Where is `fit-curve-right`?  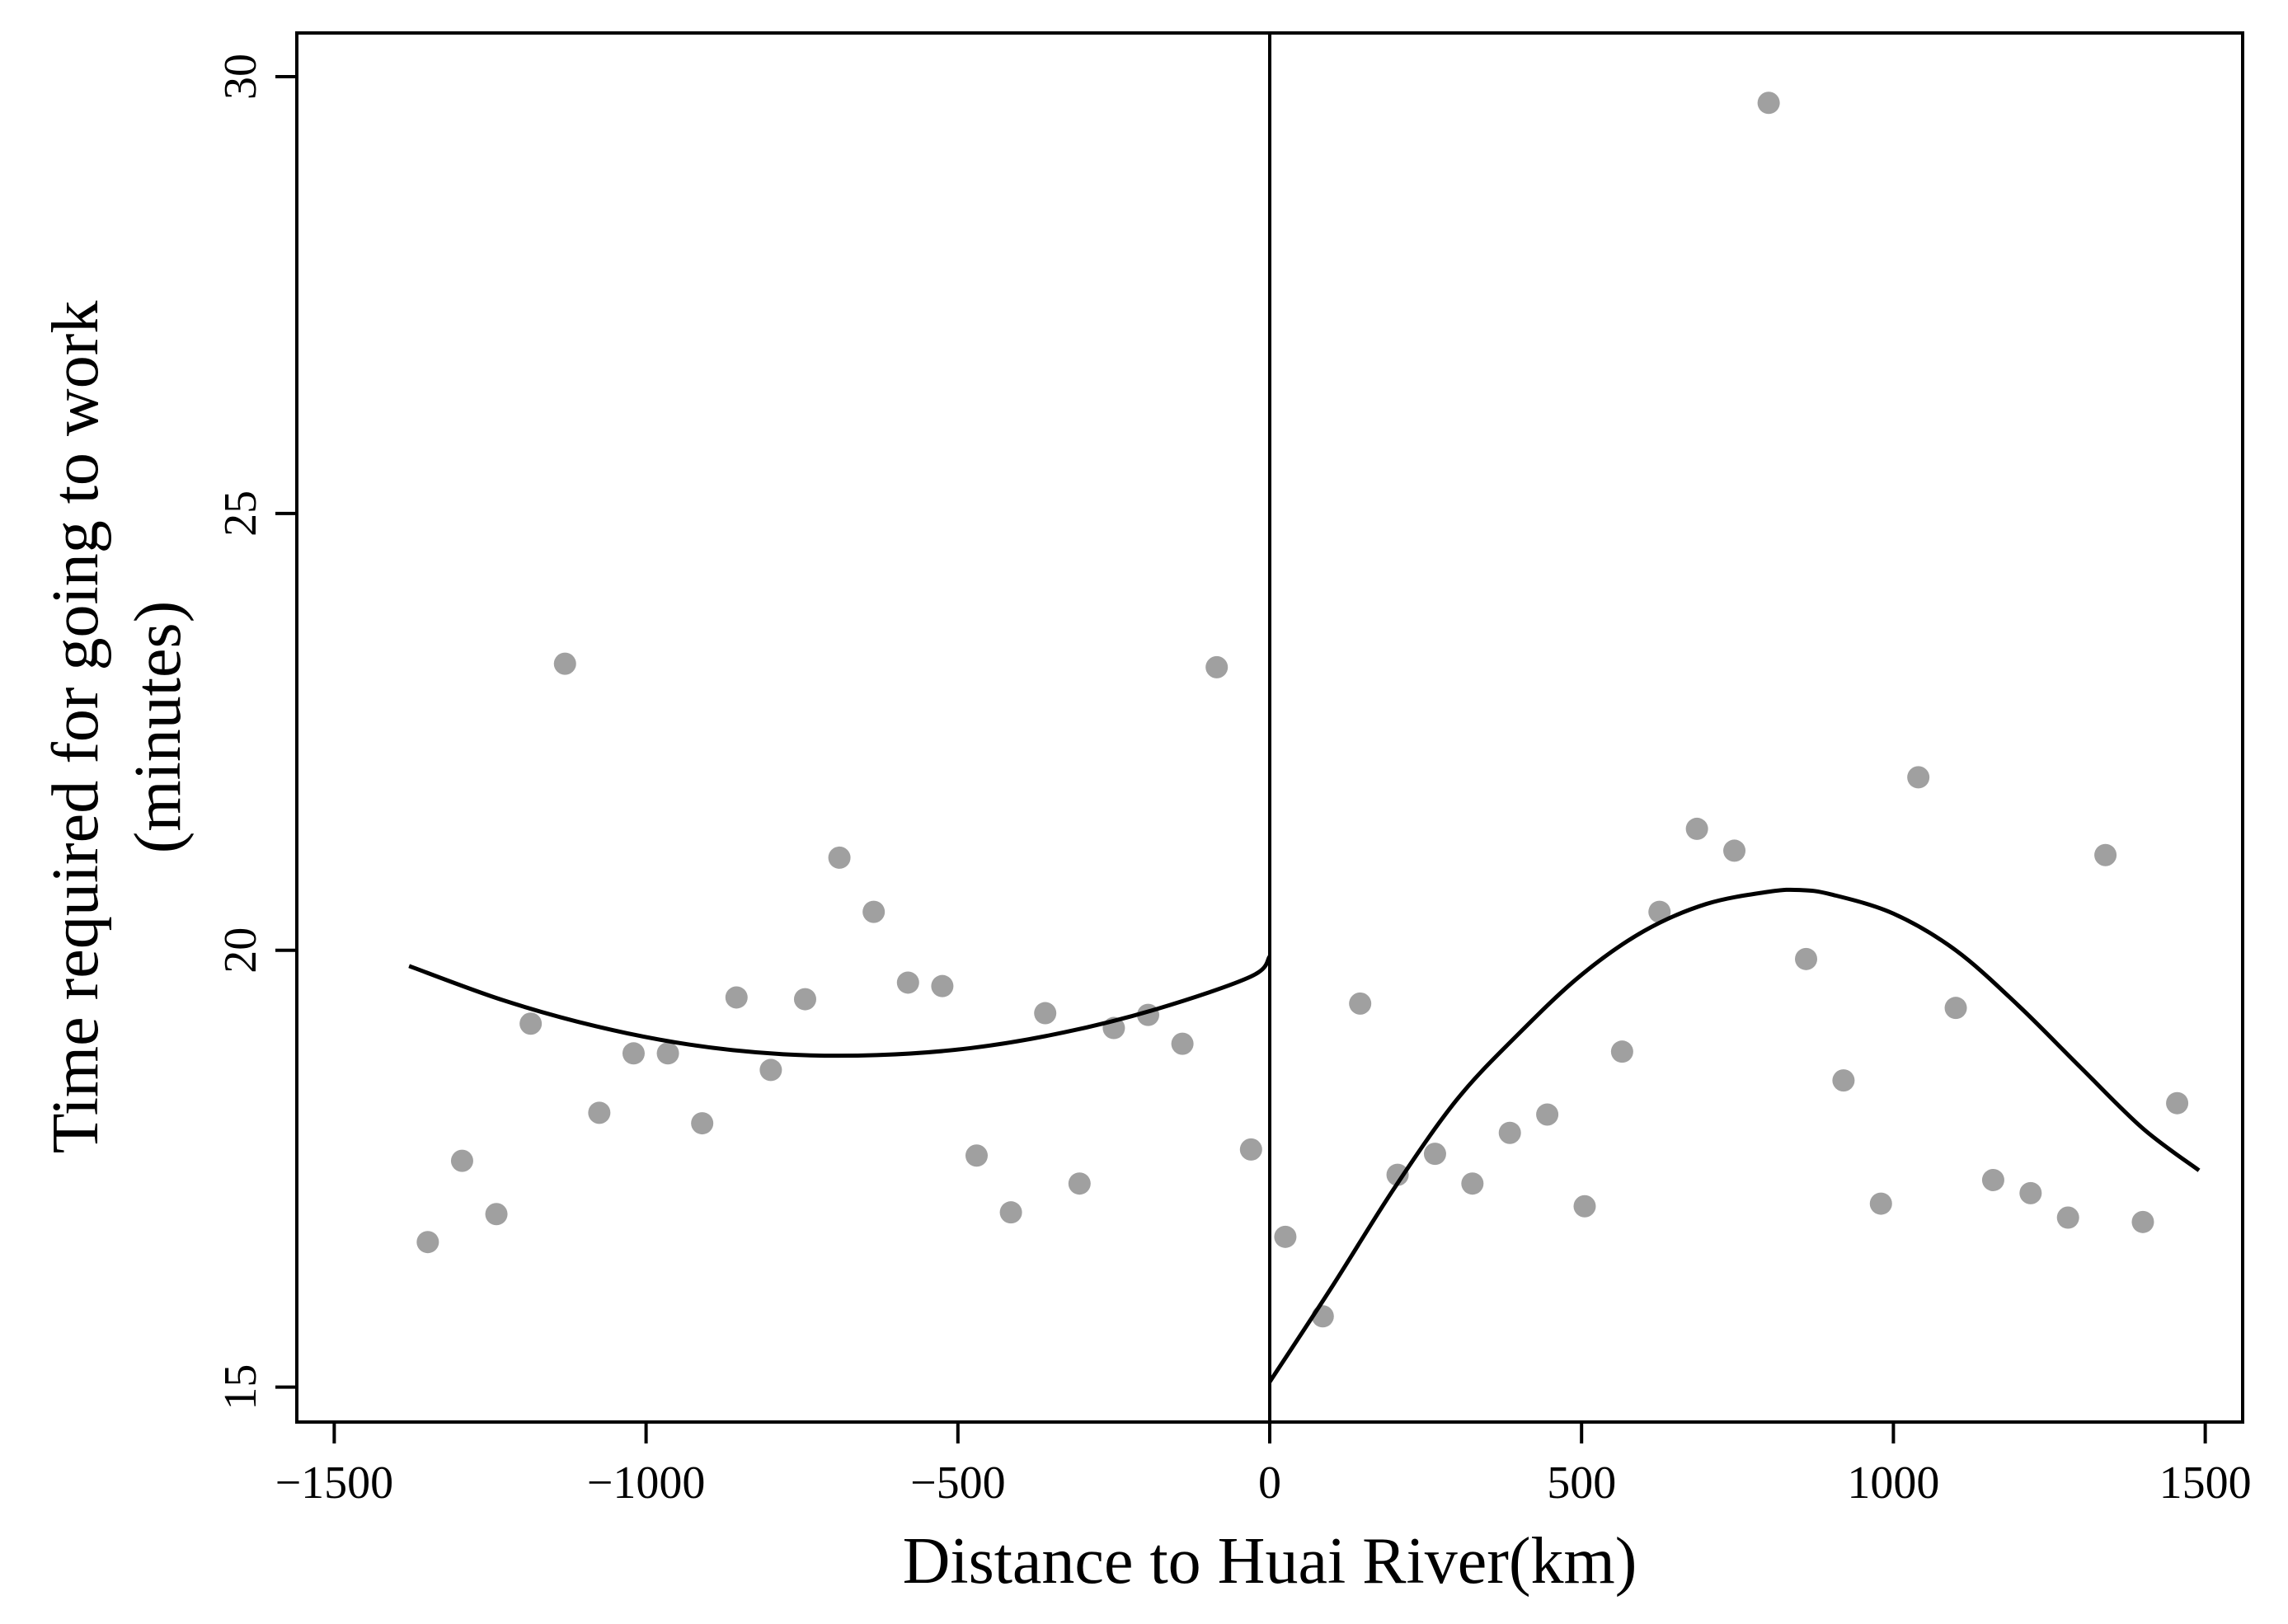 fit-curve-right is located at coordinates (1734, 1135).